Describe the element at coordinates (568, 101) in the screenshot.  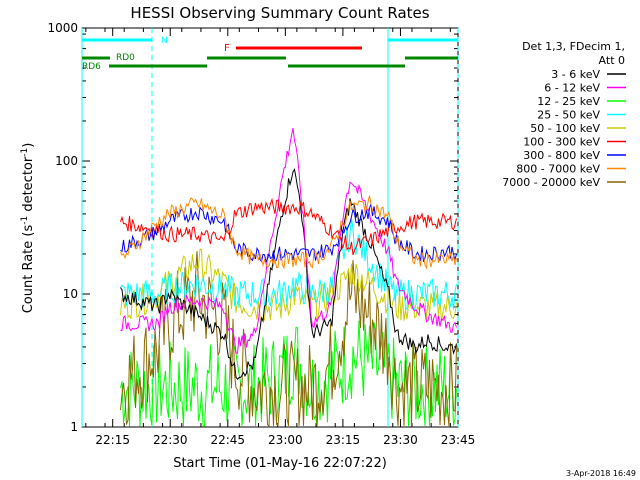
I see `legend-entry-label: 12 - 25 keV` at that location.